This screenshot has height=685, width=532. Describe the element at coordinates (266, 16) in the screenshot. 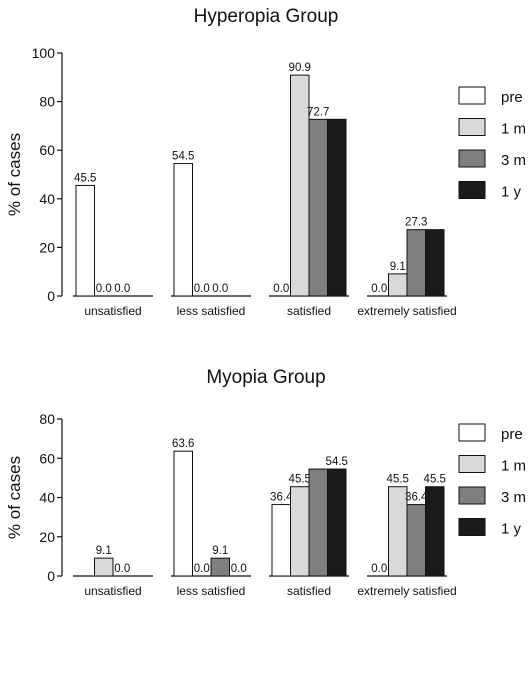

I see `chart-title: Hyperopia Group` at that location.